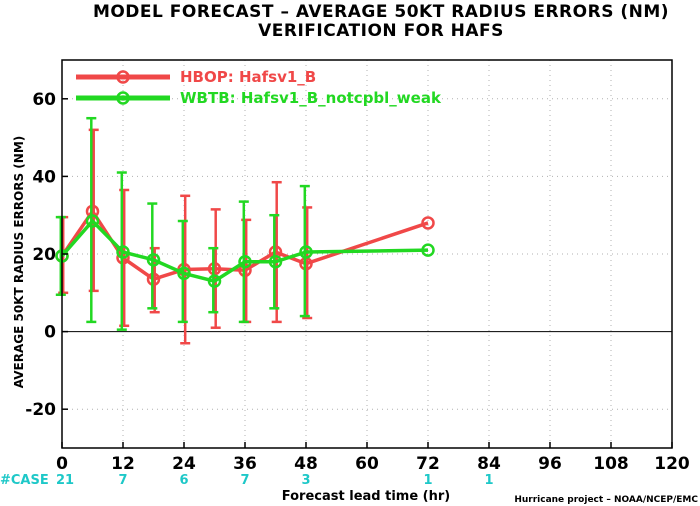  I want to click on y-tick-labels: -20 0 20 40 60, so click(46, 255).